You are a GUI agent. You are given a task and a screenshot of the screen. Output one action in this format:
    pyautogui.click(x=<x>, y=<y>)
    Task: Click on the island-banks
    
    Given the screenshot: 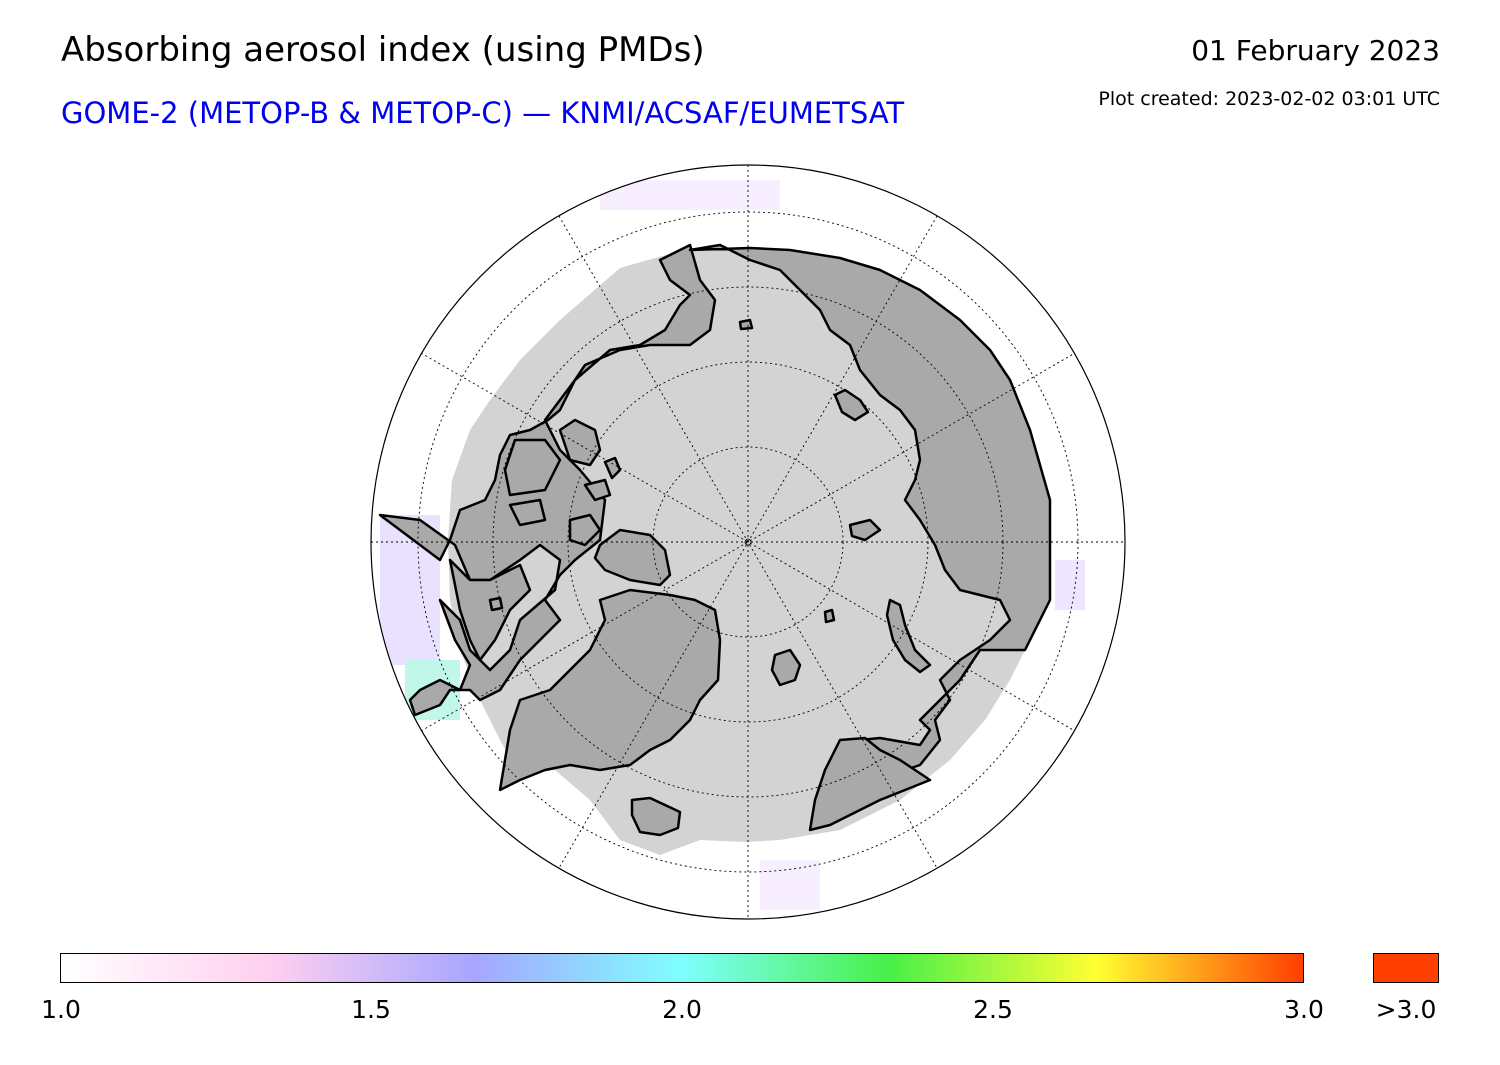 What is the action you would take?
    pyautogui.click(x=612, y=468)
    